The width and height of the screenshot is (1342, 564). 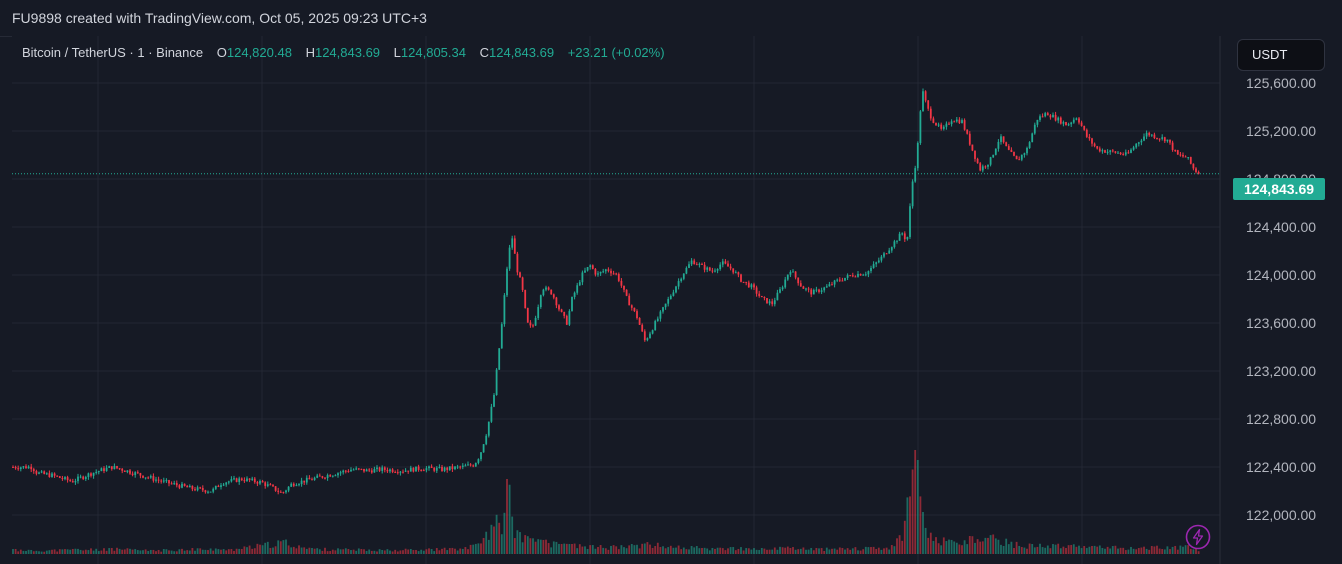 What do you see at coordinates (1281, 55) in the screenshot?
I see `currency-button: USDT` at bounding box center [1281, 55].